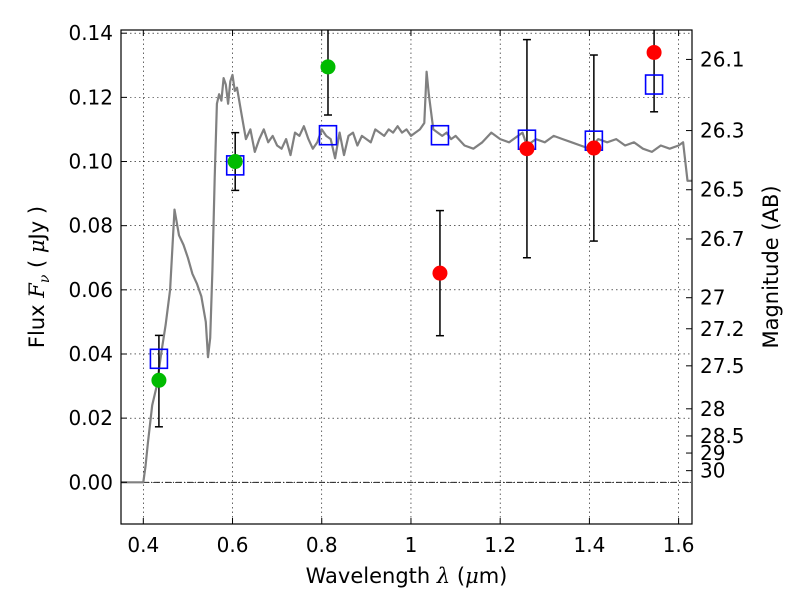 This screenshot has width=800, height=600. Describe the element at coordinates (90, 354) in the screenshot. I see `y-tick-label: 0.04` at that location.